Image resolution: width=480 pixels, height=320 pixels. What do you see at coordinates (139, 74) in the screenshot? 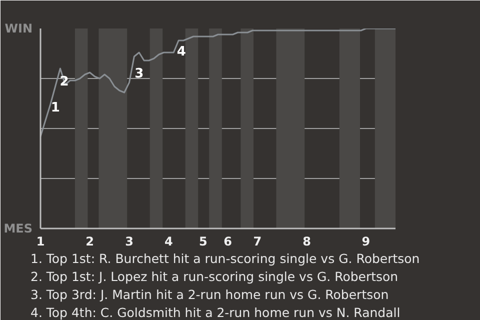
I see `annotation: 3` at bounding box center [139, 74].